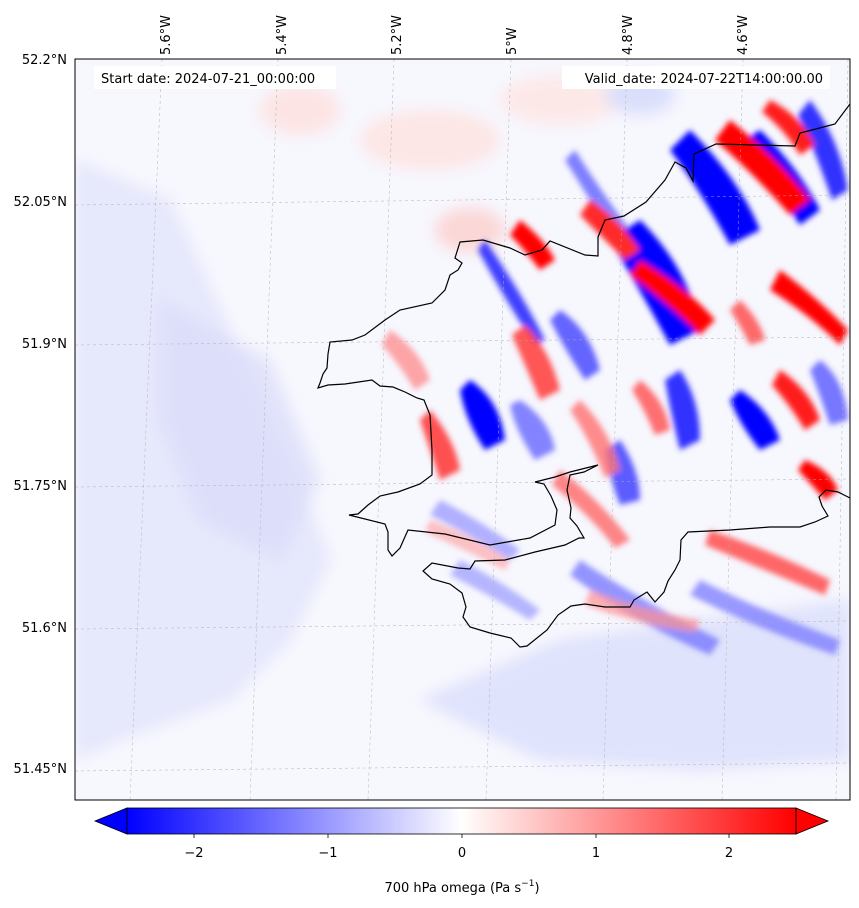 The height and width of the screenshot is (908, 859). Describe the element at coordinates (166, 35) in the screenshot. I see `lon-label: 5.6°W` at that location.